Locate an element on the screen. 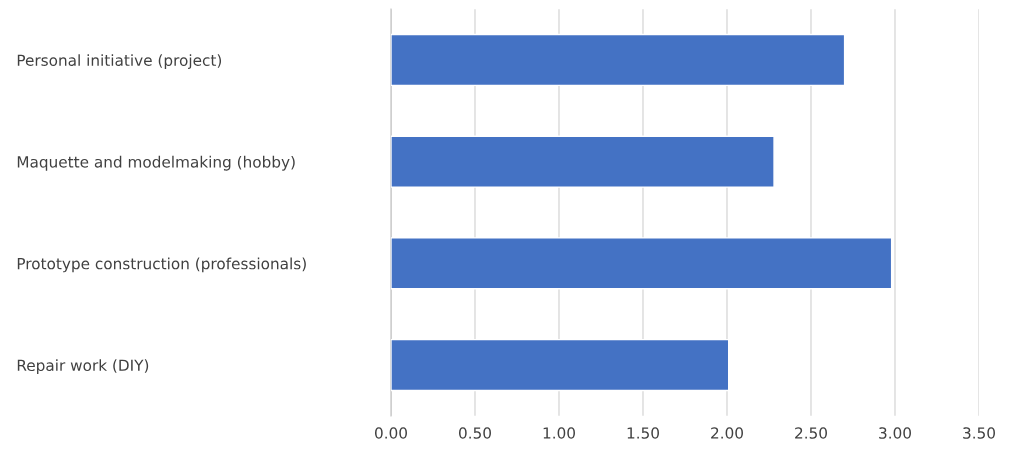  x-tick-label: 0.00 is located at coordinates (391, 433).